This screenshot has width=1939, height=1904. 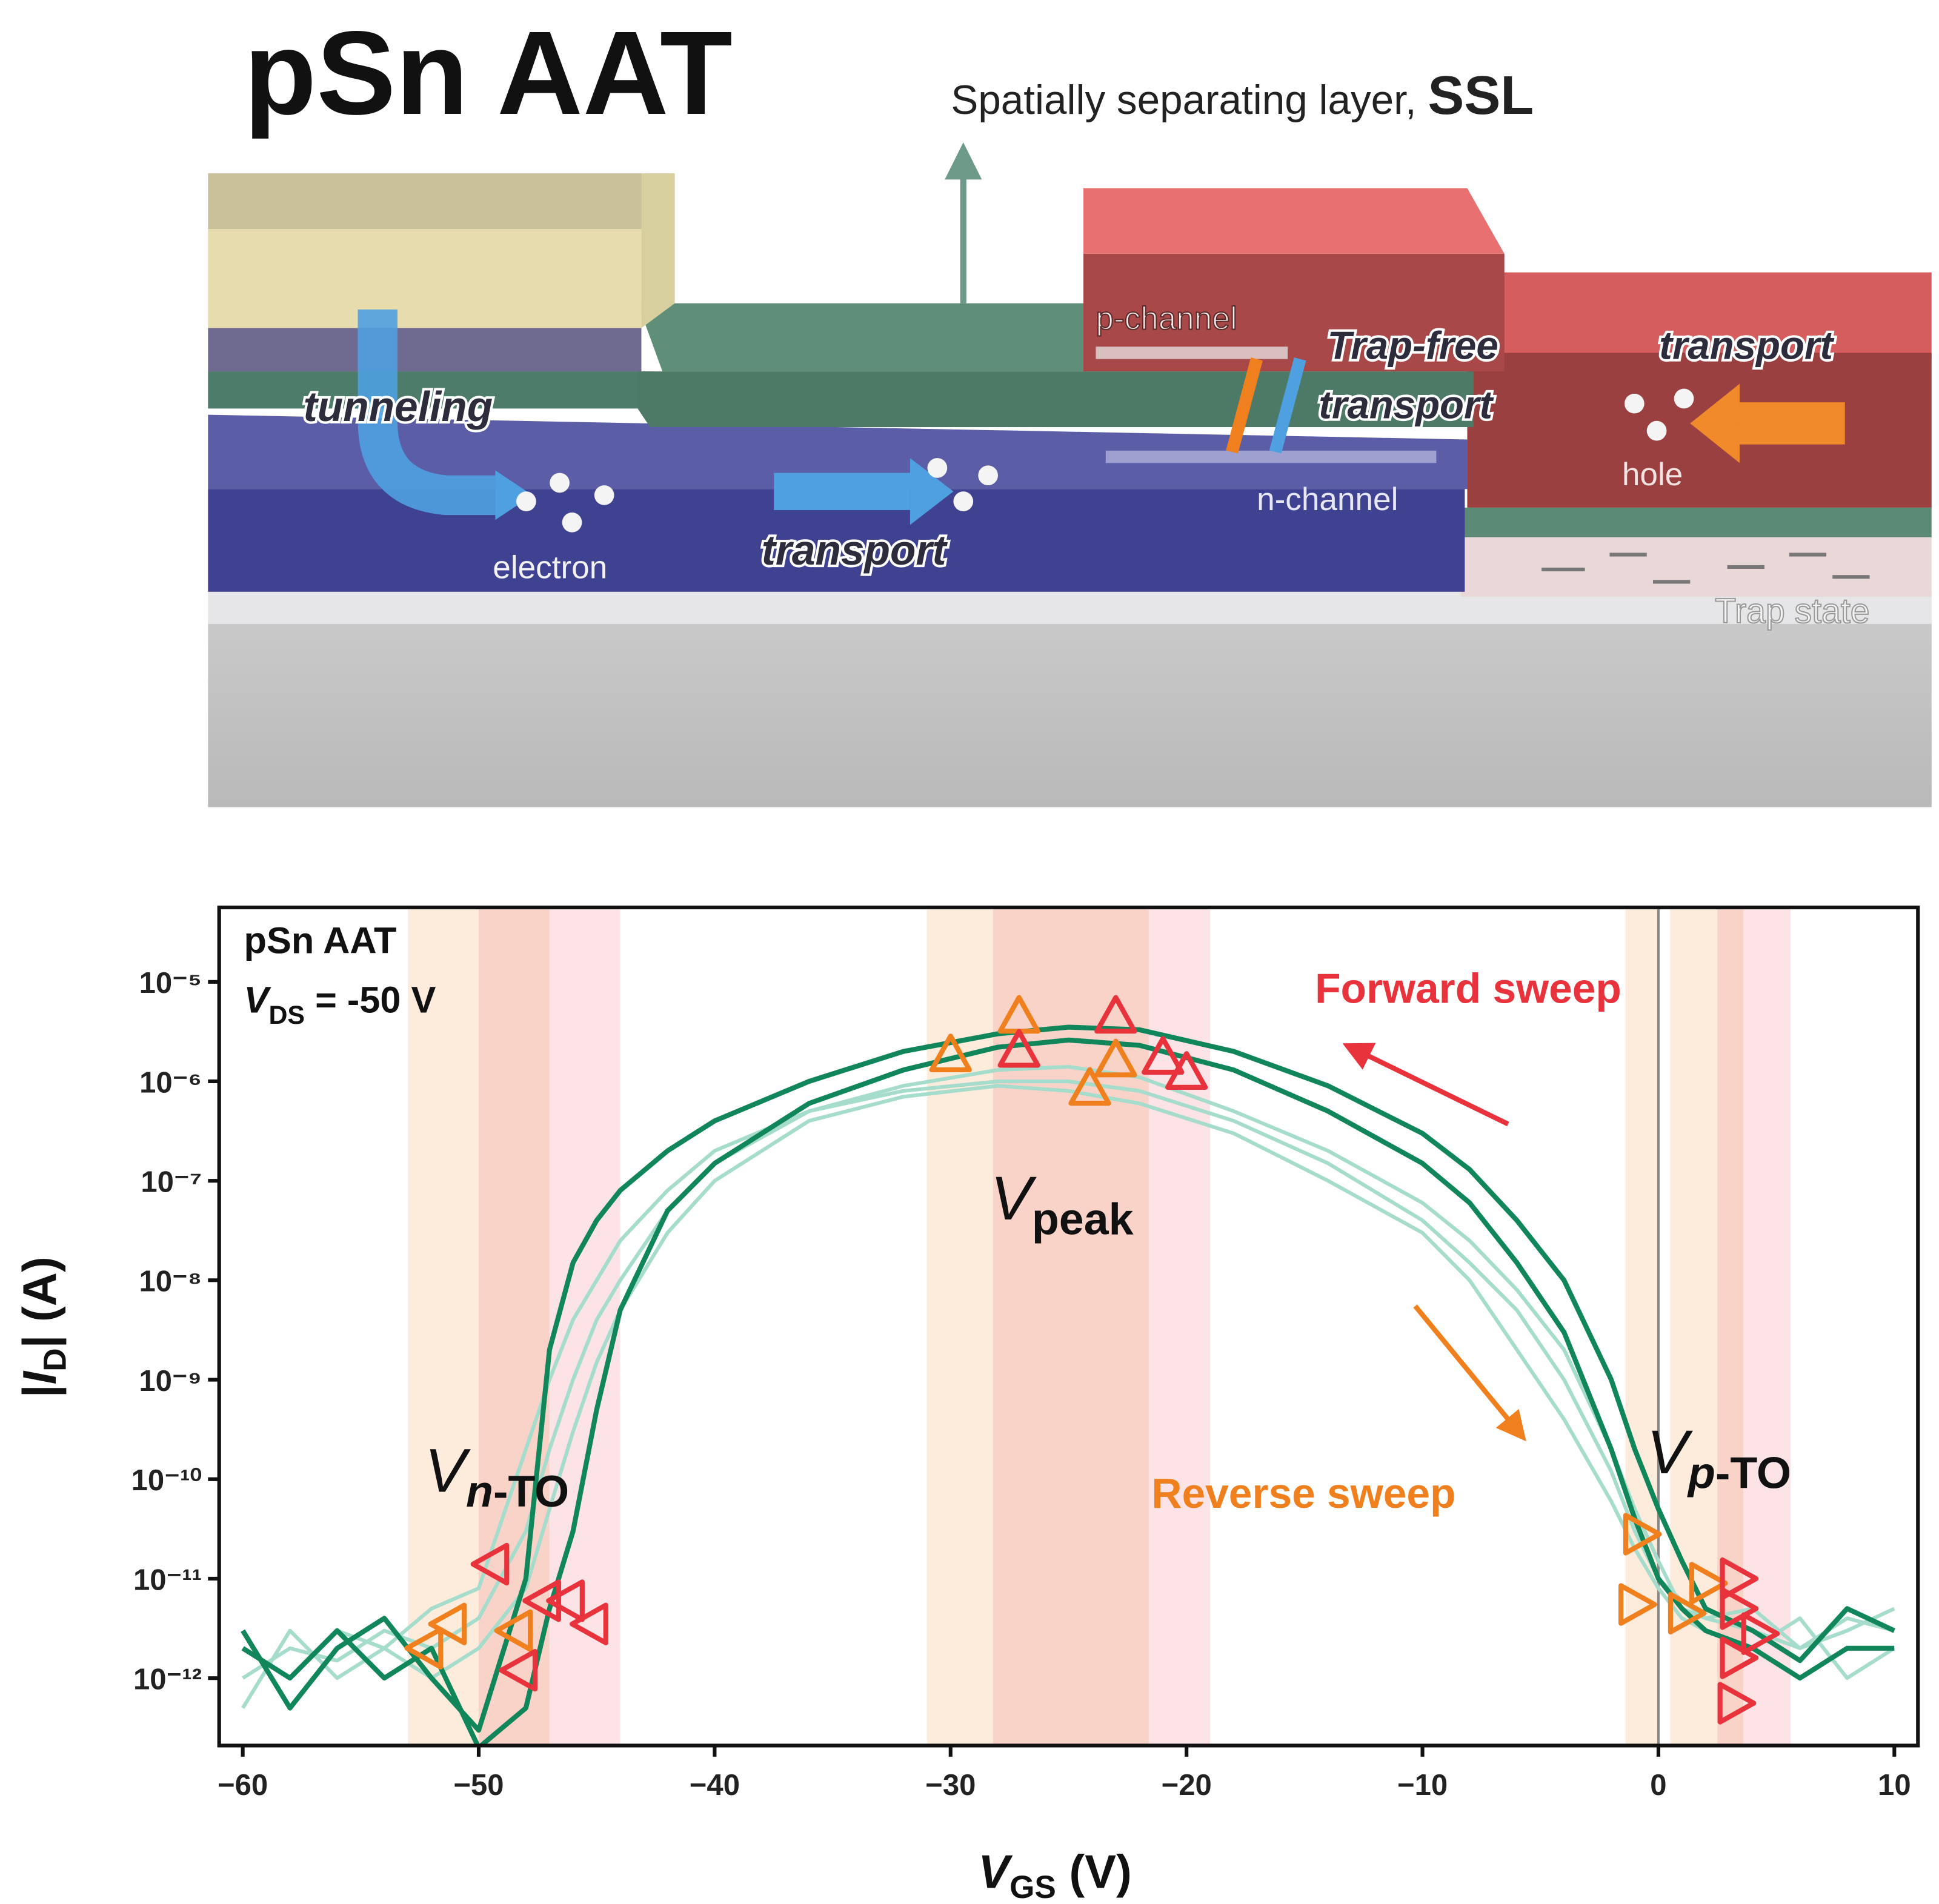 I want to click on vds-v: V, so click(x=258, y=1000).